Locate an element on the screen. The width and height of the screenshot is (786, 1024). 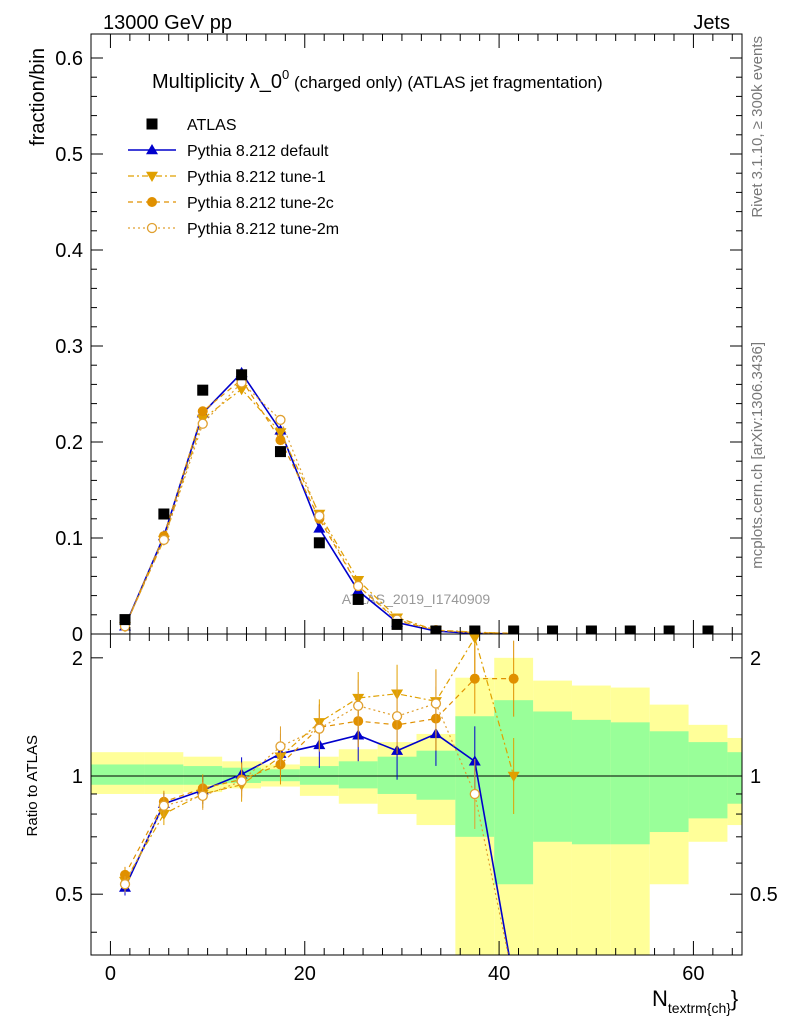
ytick-label-top: 0.4 is located at coordinates (69, 251).